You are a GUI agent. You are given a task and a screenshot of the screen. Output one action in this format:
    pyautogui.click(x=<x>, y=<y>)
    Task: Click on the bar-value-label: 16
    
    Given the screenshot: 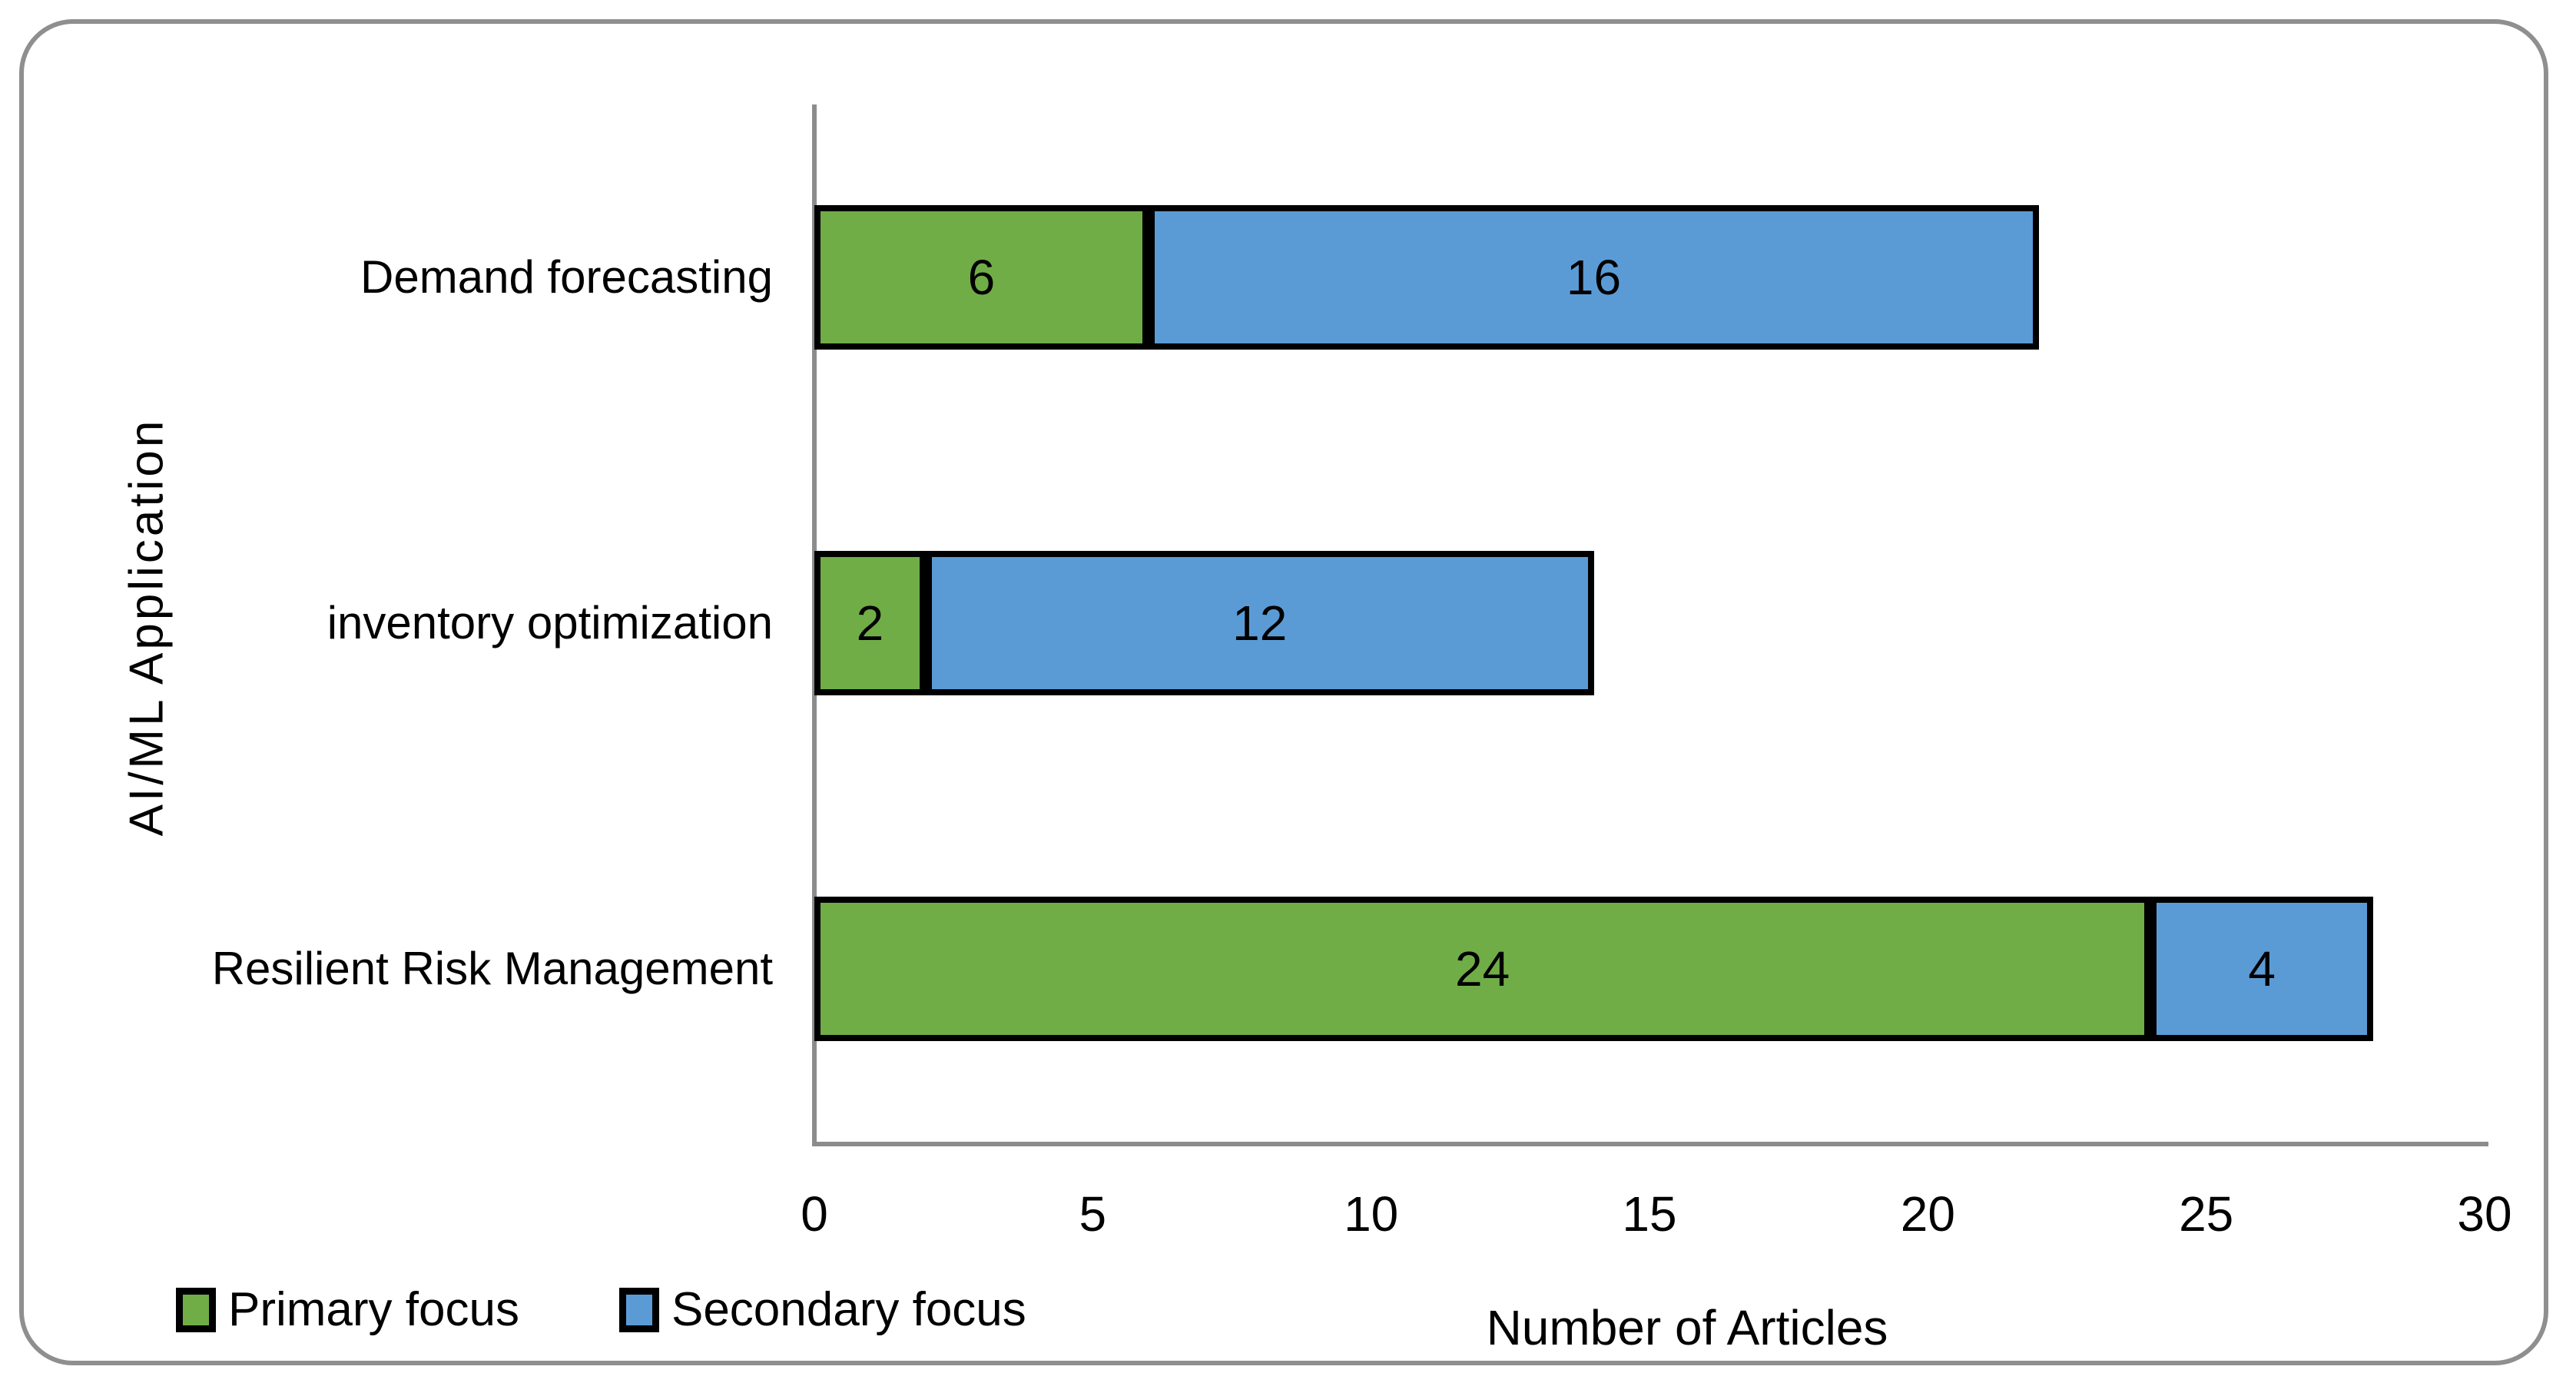 What is the action you would take?
    pyautogui.click(x=1594, y=277)
    